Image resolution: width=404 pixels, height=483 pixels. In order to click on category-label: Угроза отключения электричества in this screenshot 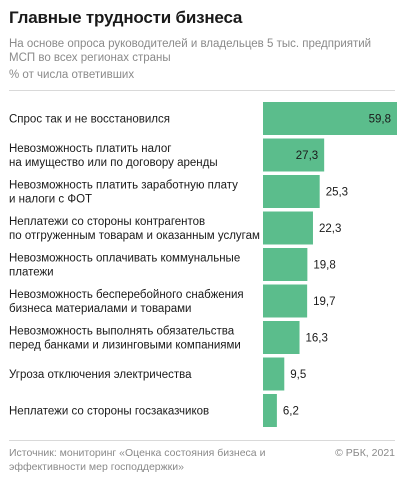, I will do `click(100, 375)`.